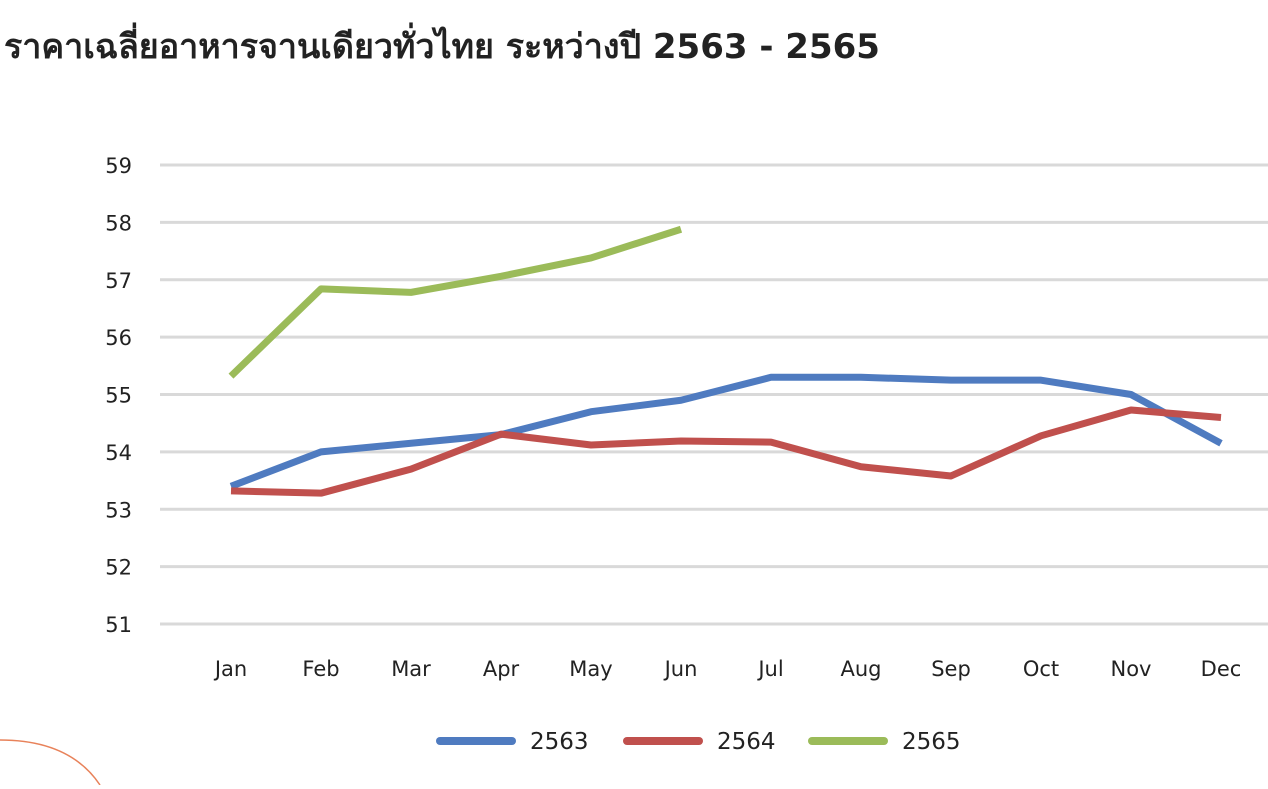 This screenshot has width=1268, height=789. Describe the element at coordinates (50, 762) in the screenshot. I see `decoration-arc` at that location.